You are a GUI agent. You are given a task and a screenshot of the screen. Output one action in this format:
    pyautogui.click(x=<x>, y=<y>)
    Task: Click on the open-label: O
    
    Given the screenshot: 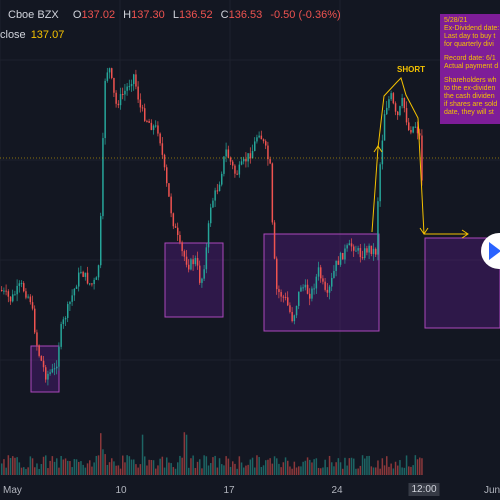 What is the action you would take?
    pyautogui.click(x=77, y=15)
    